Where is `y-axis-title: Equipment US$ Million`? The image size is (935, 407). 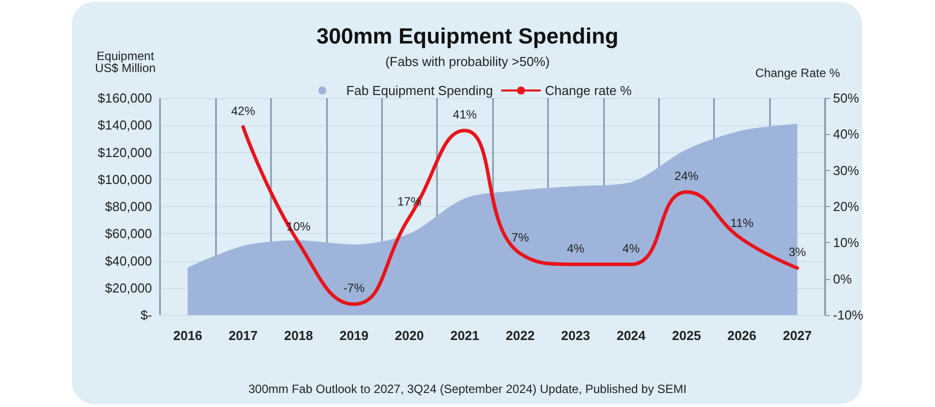 y-axis-title: Equipment US$ Million is located at coordinates (125, 62).